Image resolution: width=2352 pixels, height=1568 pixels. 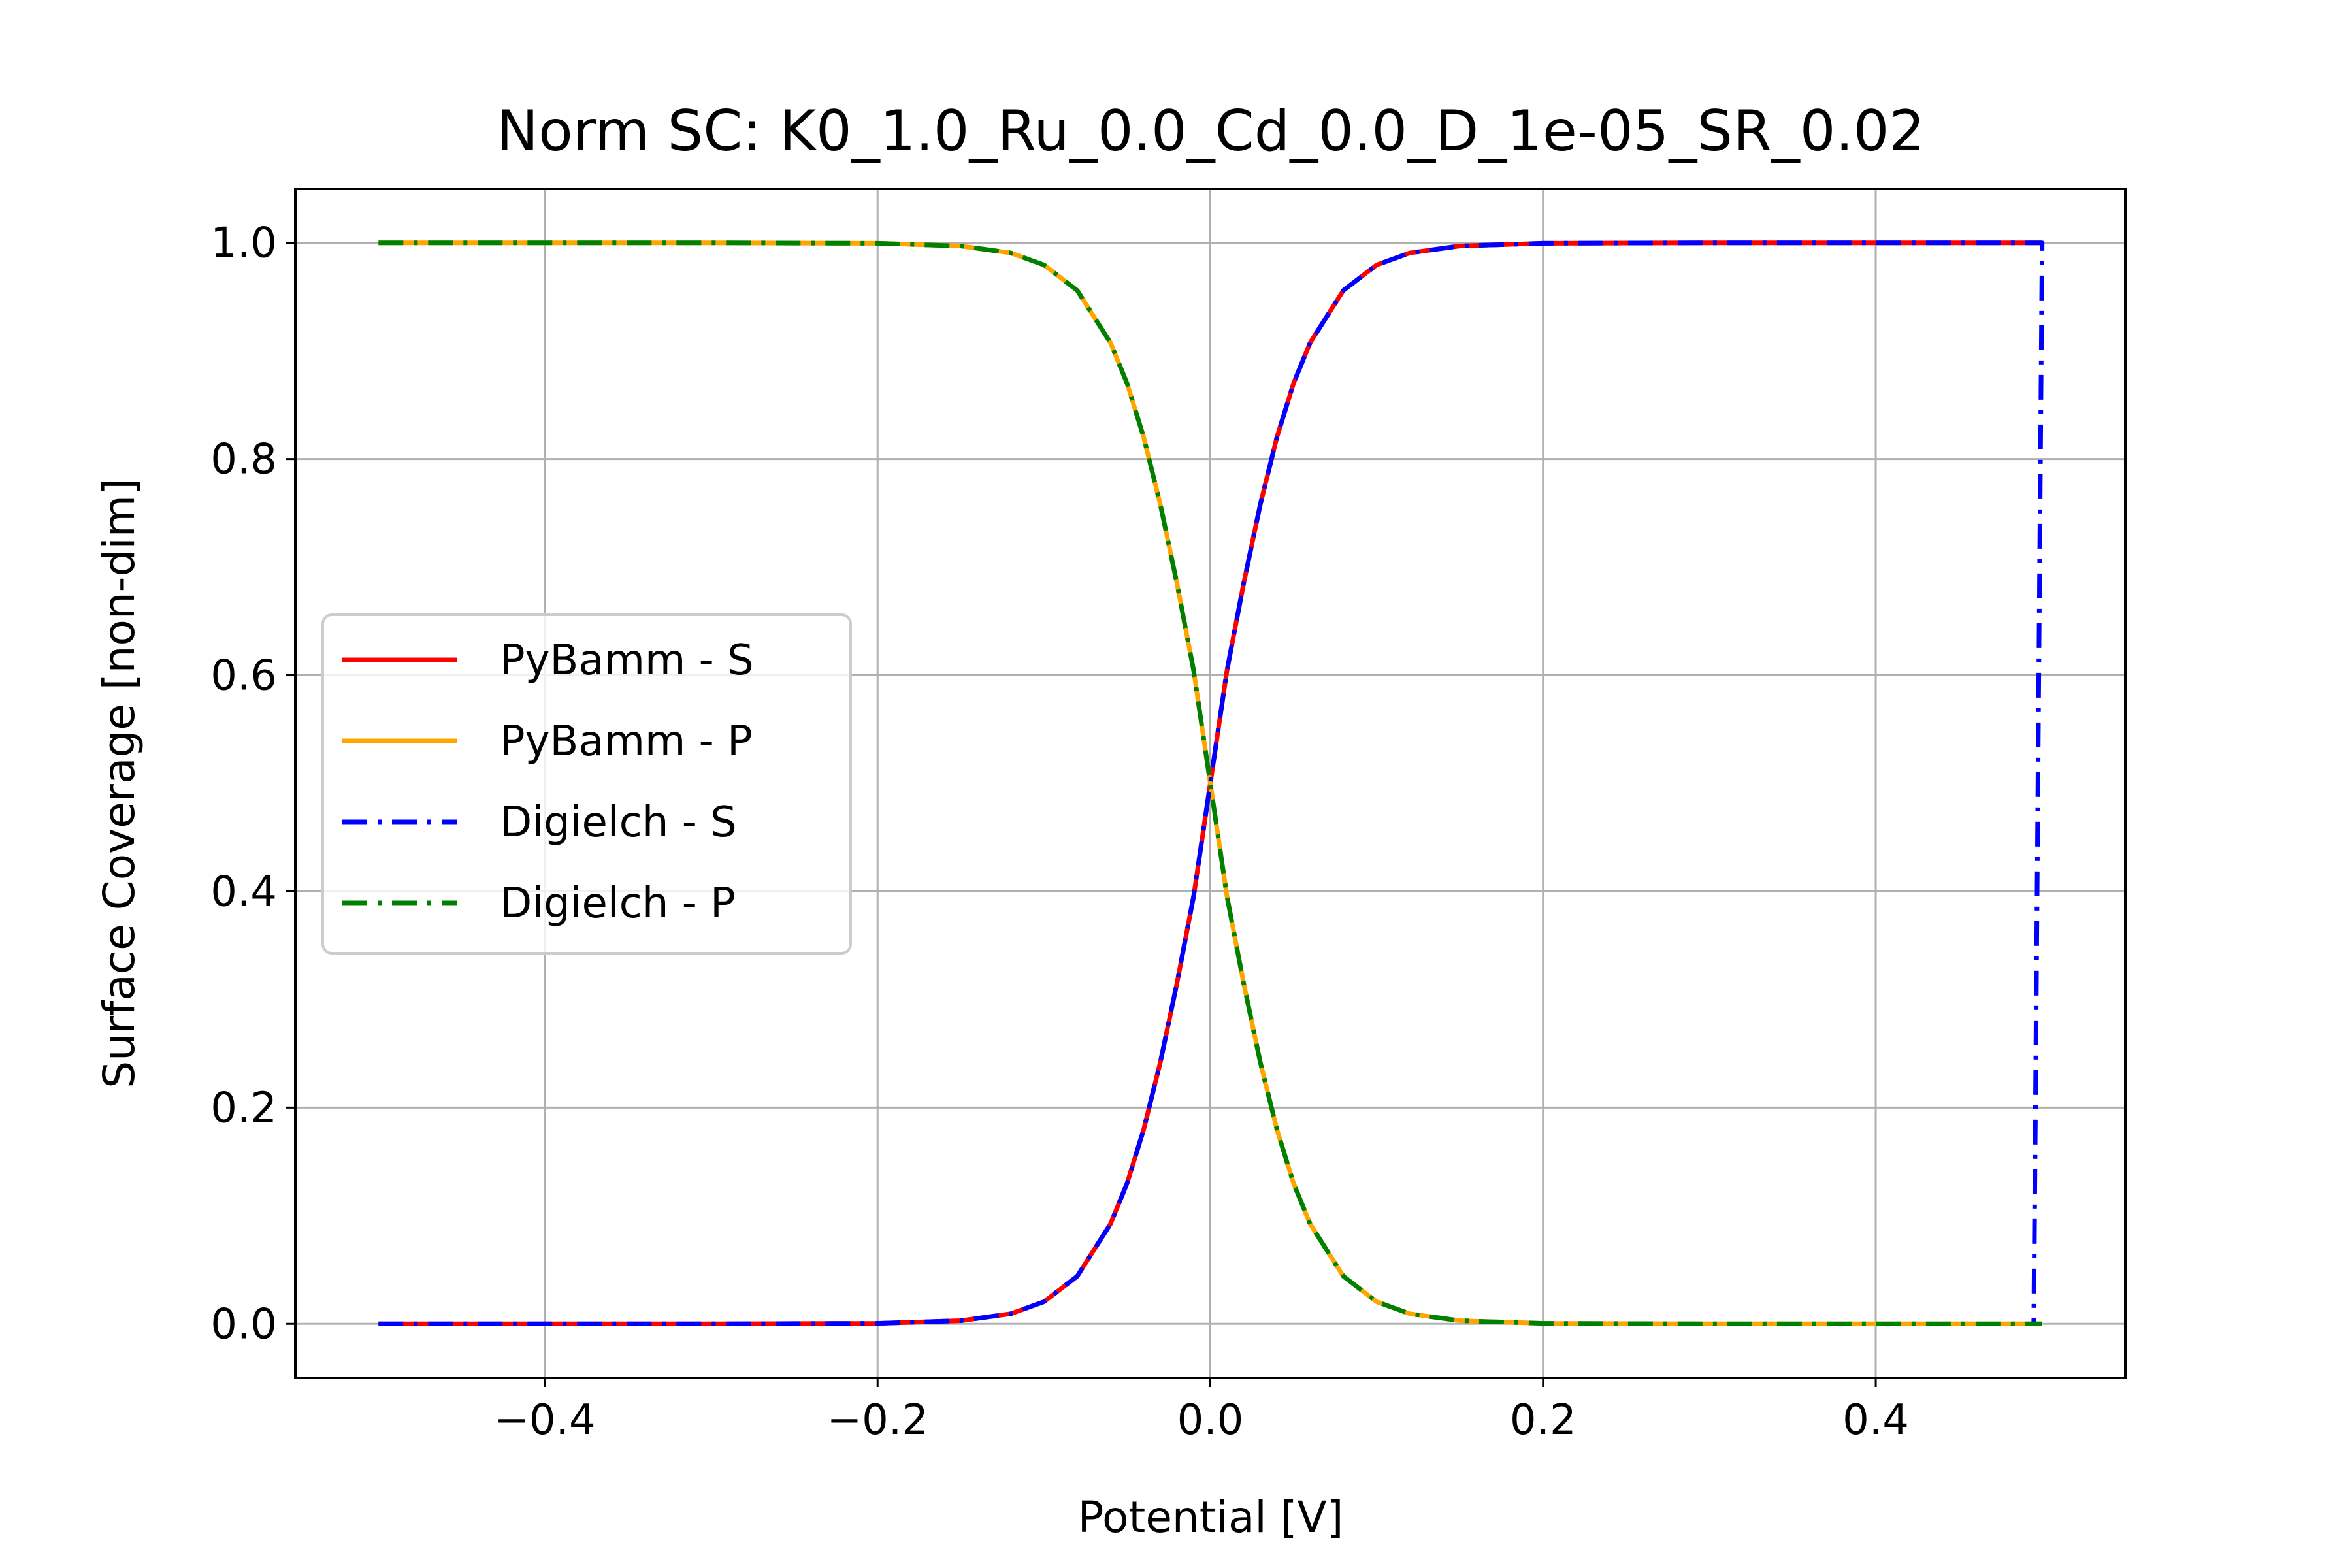 What do you see at coordinates (626, 741) in the screenshot?
I see `legend-label: PyBamm - P` at bounding box center [626, 741].